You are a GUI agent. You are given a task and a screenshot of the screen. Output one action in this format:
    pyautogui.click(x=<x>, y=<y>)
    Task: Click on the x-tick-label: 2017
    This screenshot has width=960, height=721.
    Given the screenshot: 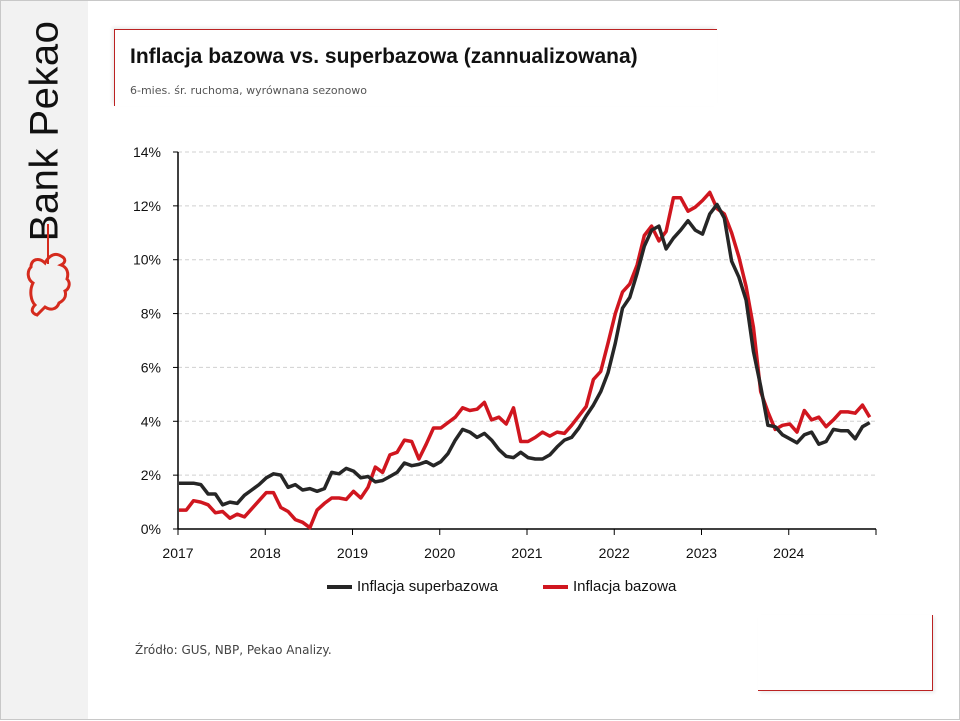 What is the action you would take?
    pyautogui.click(x=177, y=553)
    